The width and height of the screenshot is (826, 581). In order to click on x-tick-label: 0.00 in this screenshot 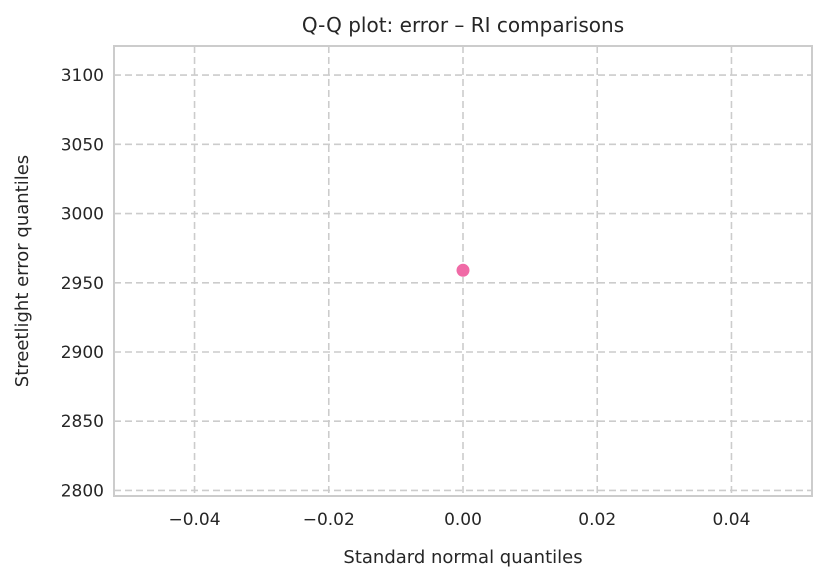, I will do `click(463, 520)`.